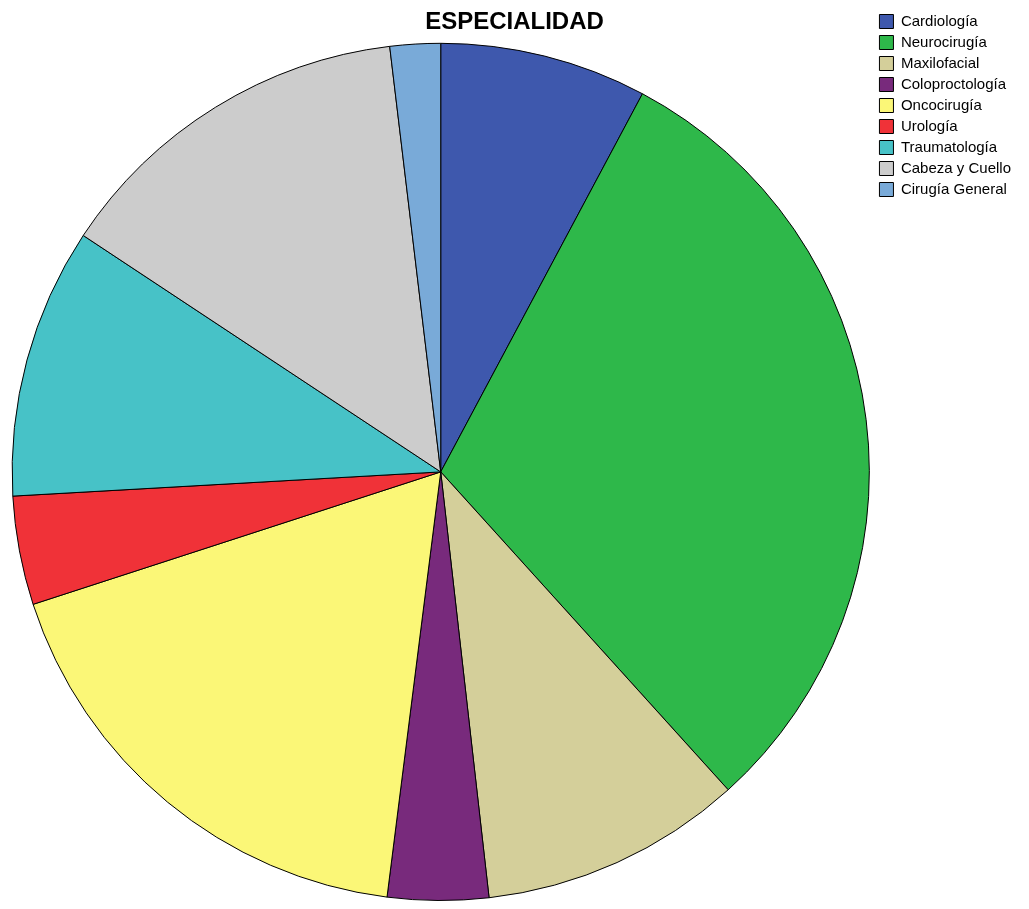 Image resolution: width=1029 pixels, height=909 pixels. I want to click on legend-label: Urología, so click(929, 125).